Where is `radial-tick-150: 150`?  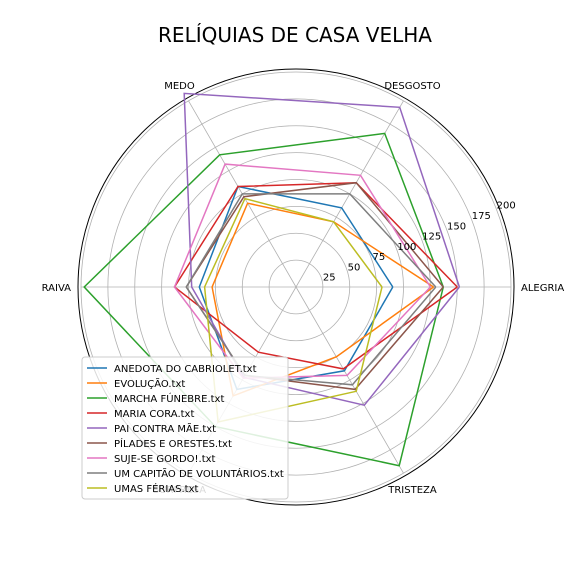 radial-tick-150: 150 is located at coordinates (456, 226).